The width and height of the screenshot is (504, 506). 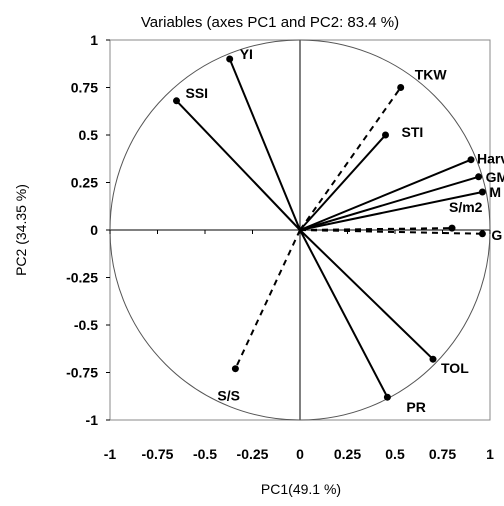 What do you see at coordinates (94, 40) in the screenshot?
I see `y-tick-label: 1` at bounding box center [94, 40].